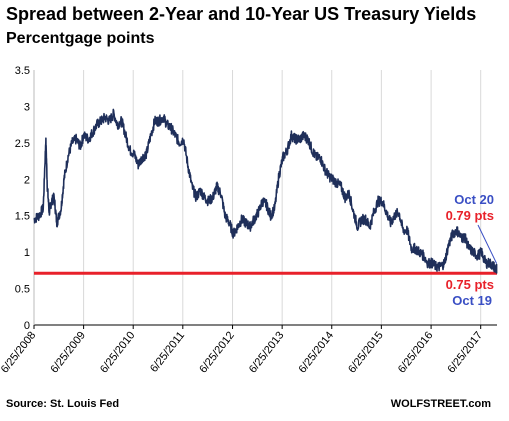 This screenshot has width=509, height=421. Describe the element at coordinates (22, 217) in the screenshot. I see `y-tick-label: 1.5` at that location.